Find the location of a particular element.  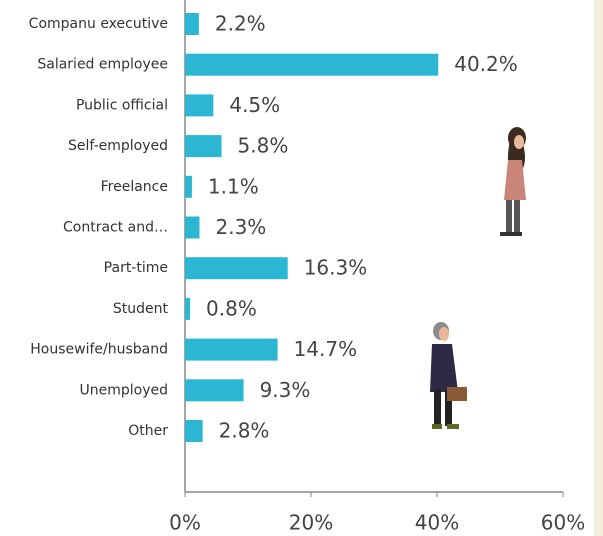

value-label: 5.8% is located at coordinates (263, 146).